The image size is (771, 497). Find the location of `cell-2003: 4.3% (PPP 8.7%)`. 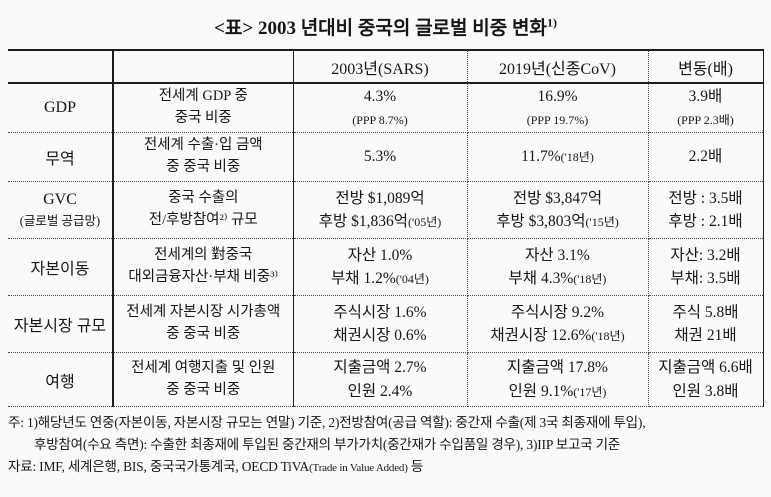

cell-2003: 4.3% (PPP 8.7%) is located at coordinates (380, 108).